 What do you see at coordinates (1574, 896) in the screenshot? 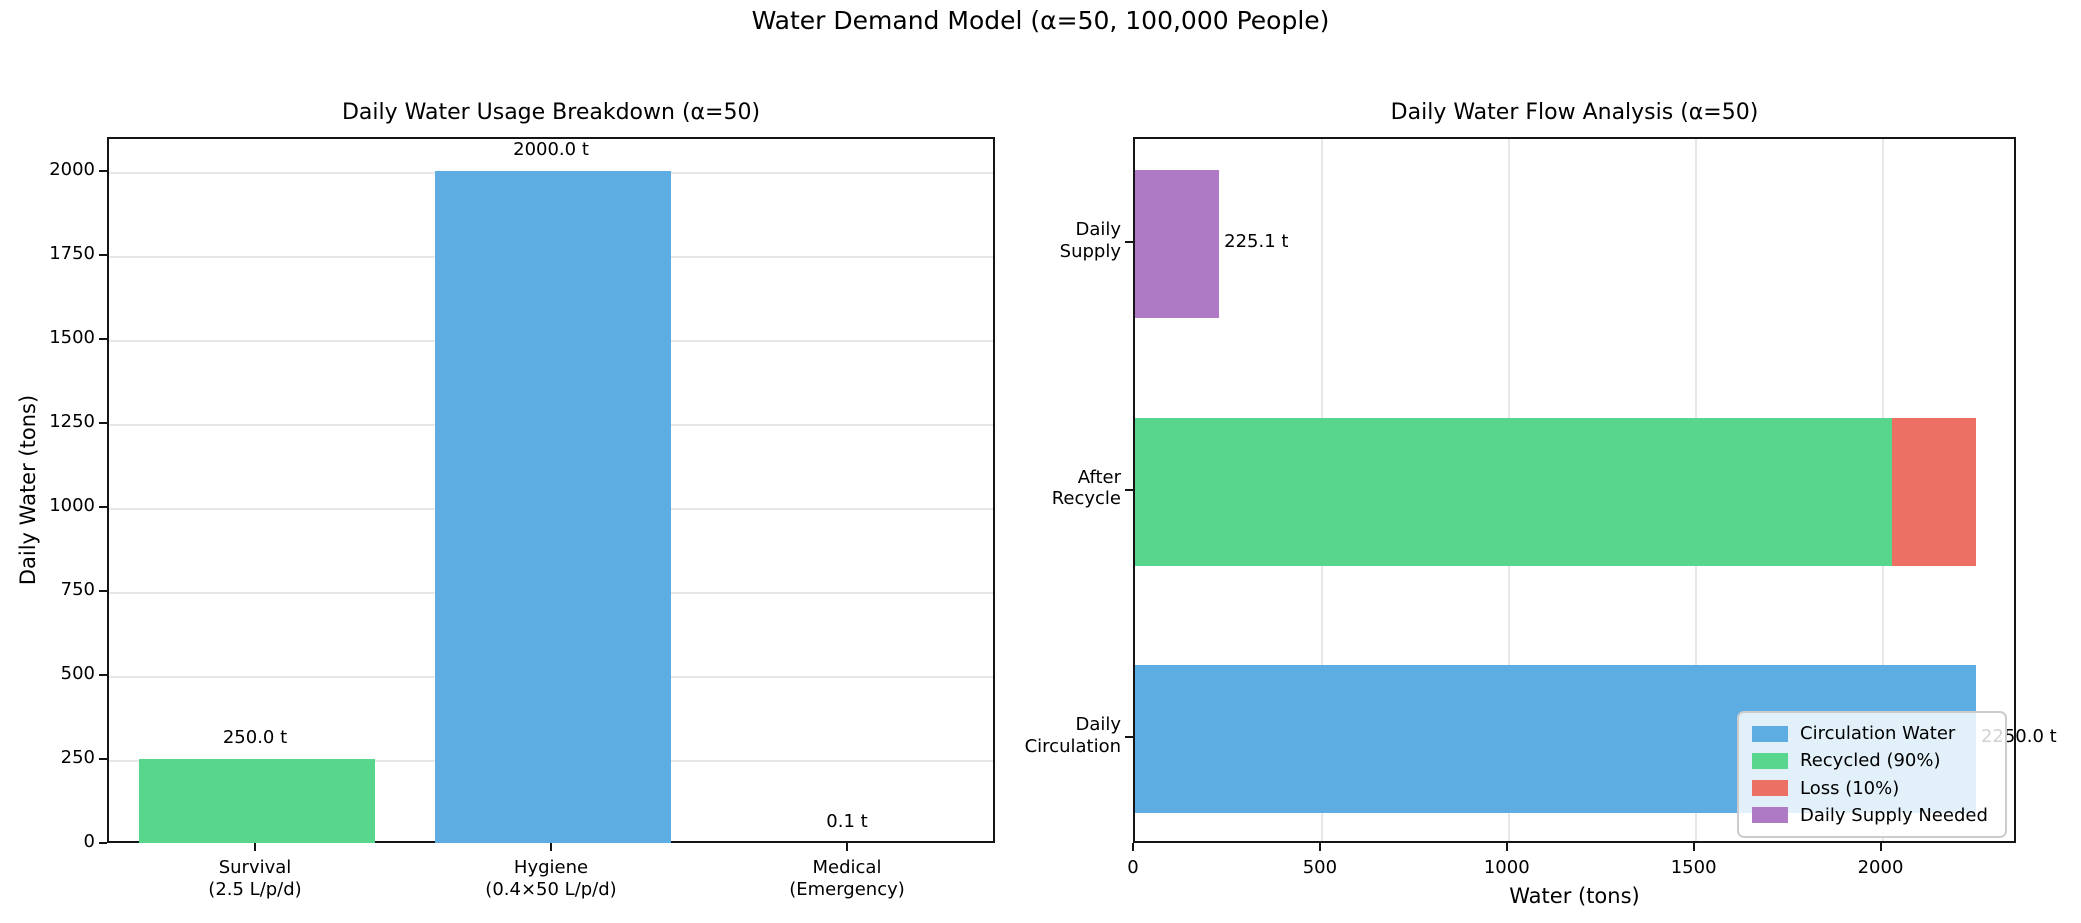
I see `right-x-axis-label: Water (tons)` at bounding box center [1574, 896].